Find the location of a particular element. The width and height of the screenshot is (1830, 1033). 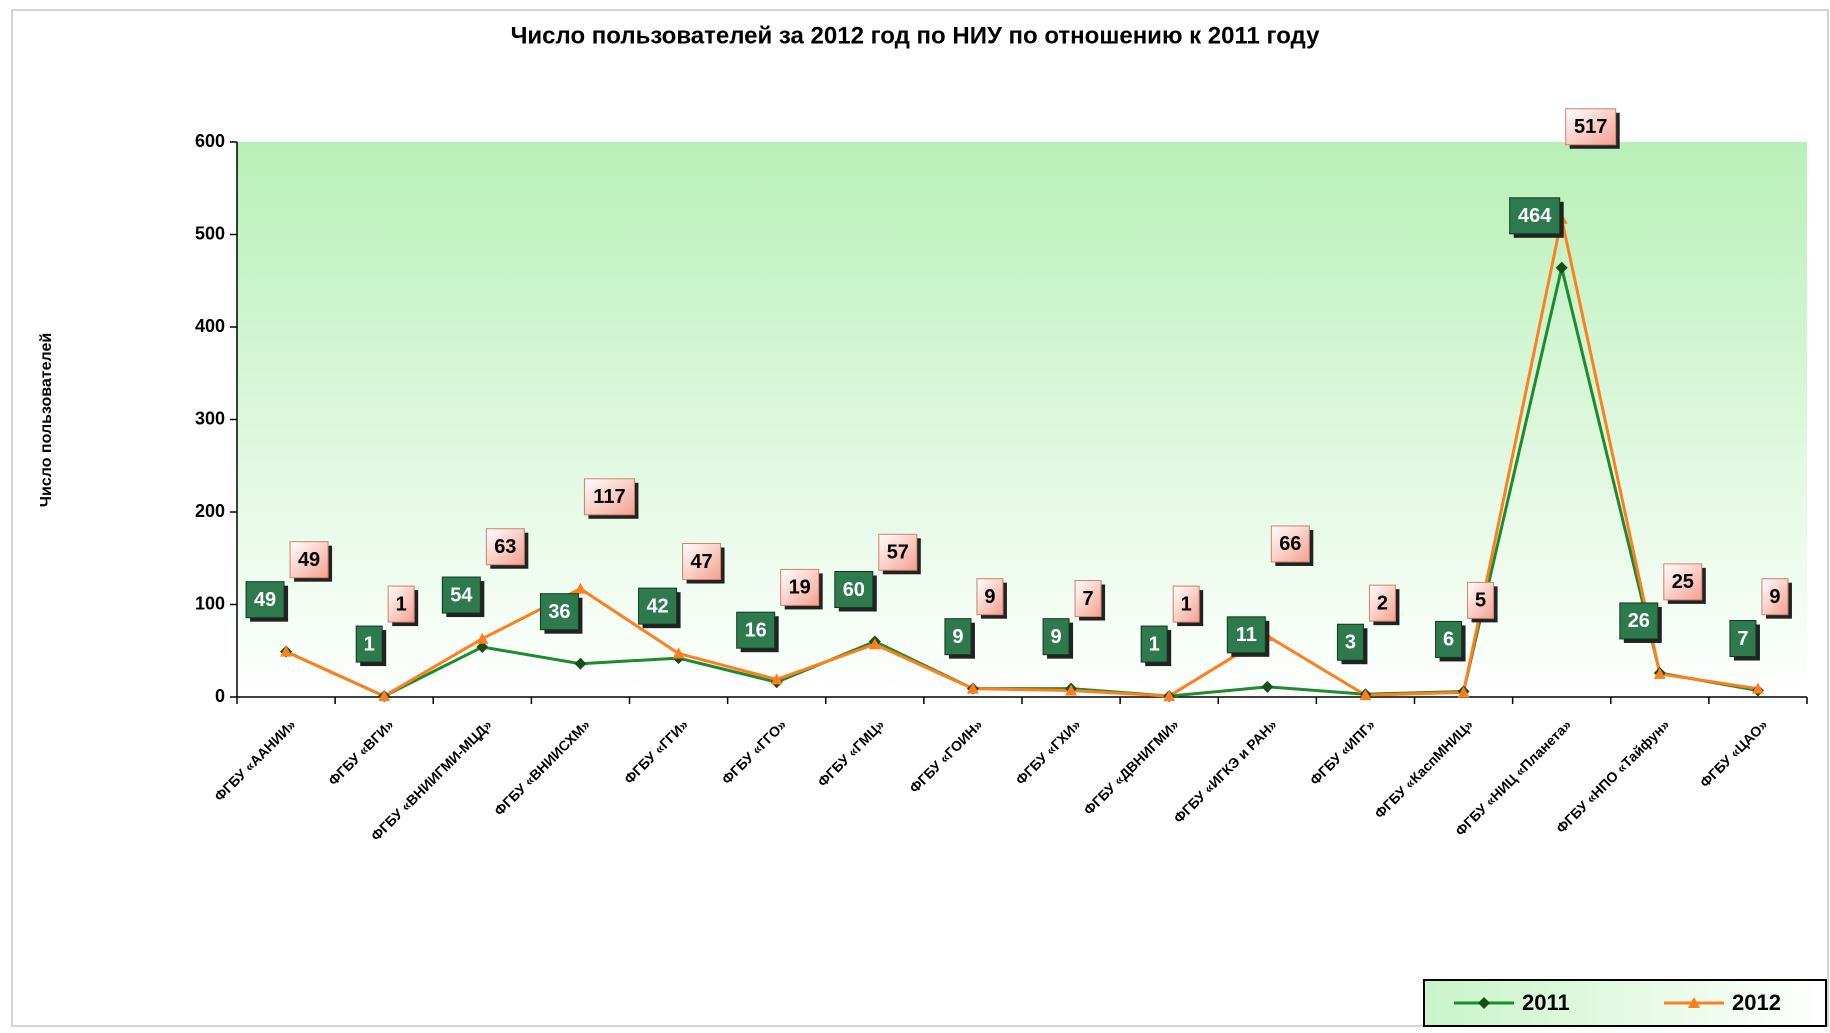

x-tick-label: ФГБУ «ИГКЭ и РАН» is located at coordinates (1225, 771).